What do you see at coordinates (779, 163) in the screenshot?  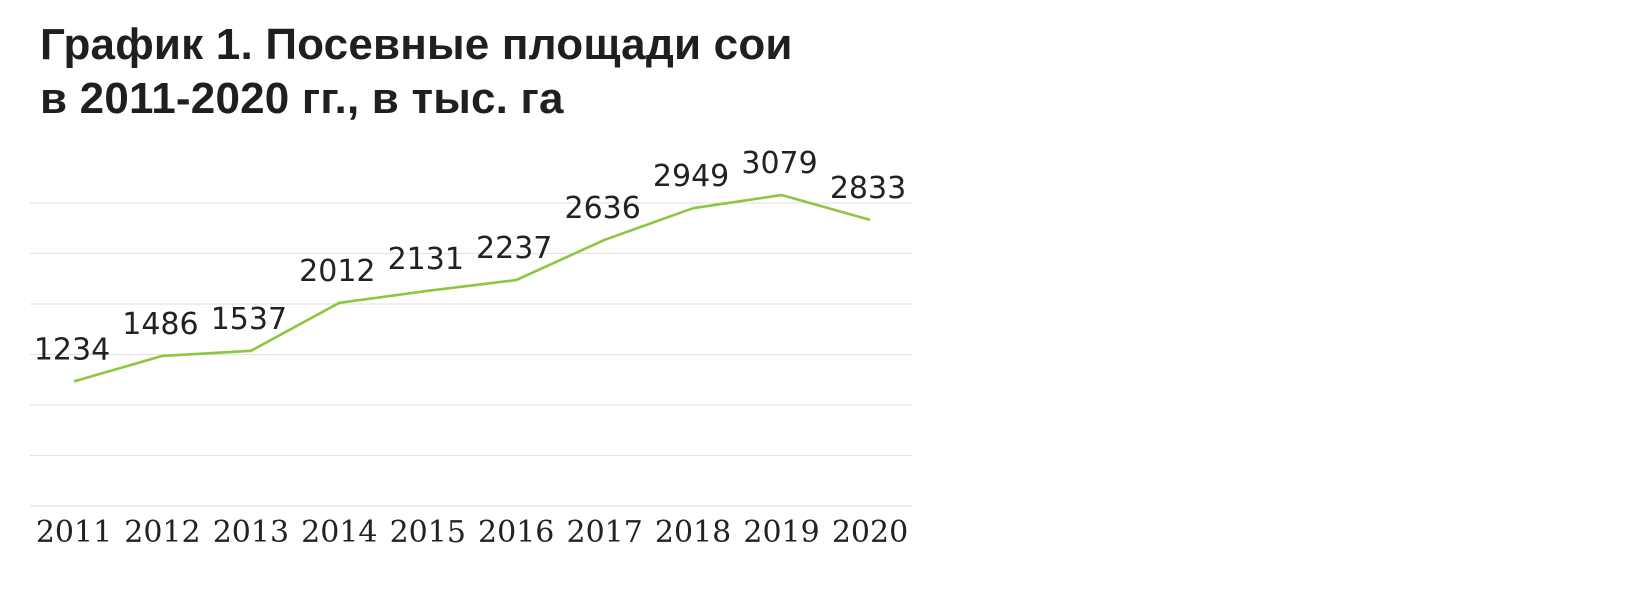 I see `data-label: 3079` at bounding box center [779, 163].